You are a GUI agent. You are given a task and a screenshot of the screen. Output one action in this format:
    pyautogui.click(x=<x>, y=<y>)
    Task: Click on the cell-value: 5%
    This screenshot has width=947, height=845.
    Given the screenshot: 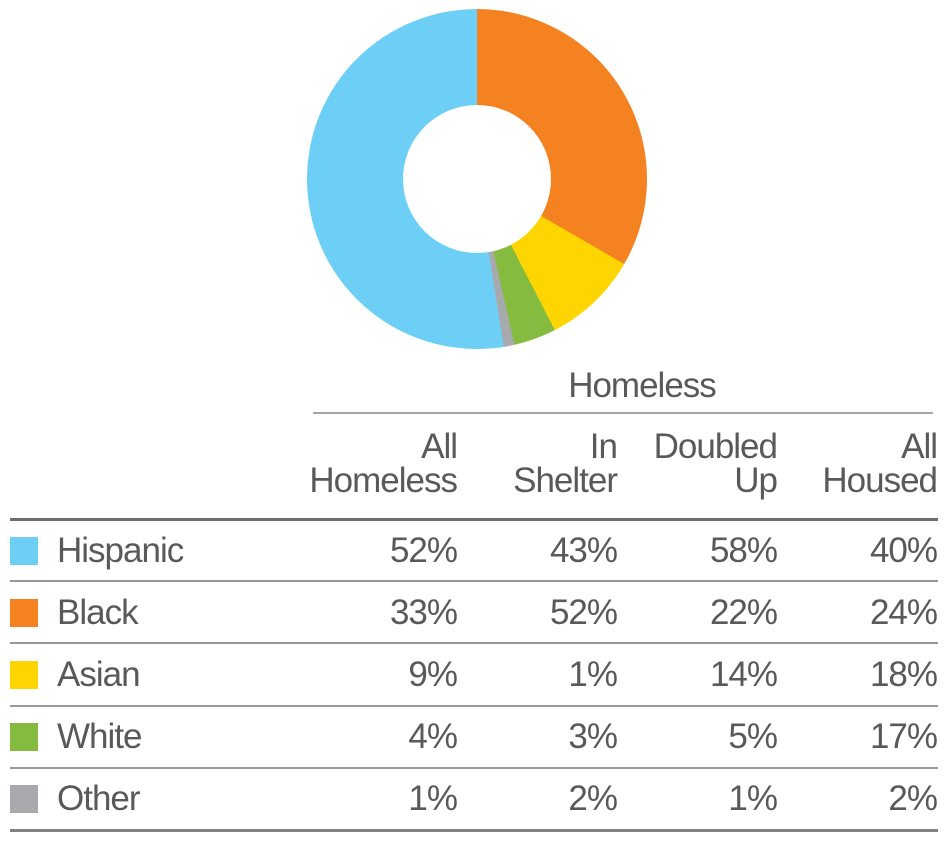 What is the action you would take?
    pyautogui.click(x=753, y=736)
    